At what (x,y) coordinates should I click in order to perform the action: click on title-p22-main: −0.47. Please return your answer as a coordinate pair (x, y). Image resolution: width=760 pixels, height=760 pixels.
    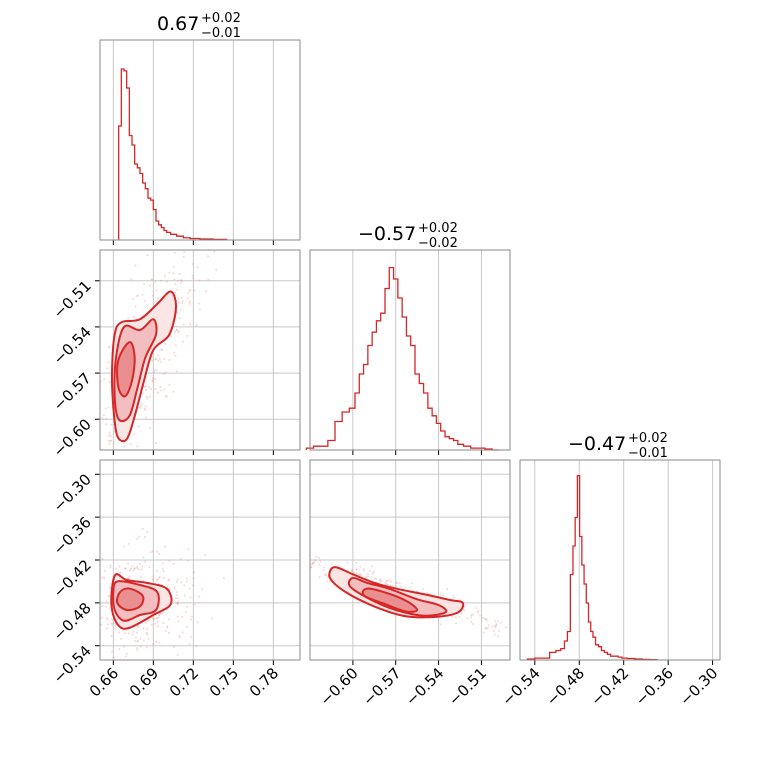
    Looking at the image, I should click on (597, 444).